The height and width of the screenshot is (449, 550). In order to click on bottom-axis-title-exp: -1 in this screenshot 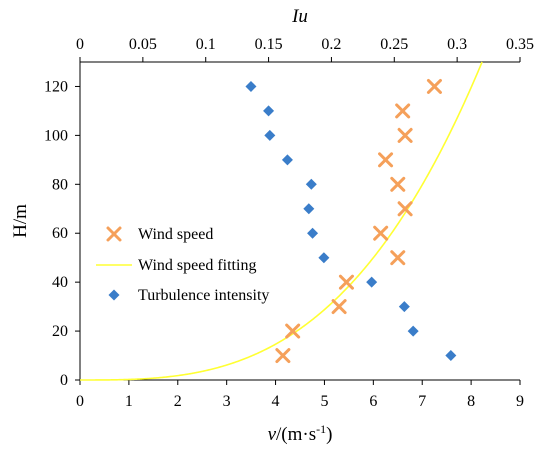, I will do `click(321, 429)`.